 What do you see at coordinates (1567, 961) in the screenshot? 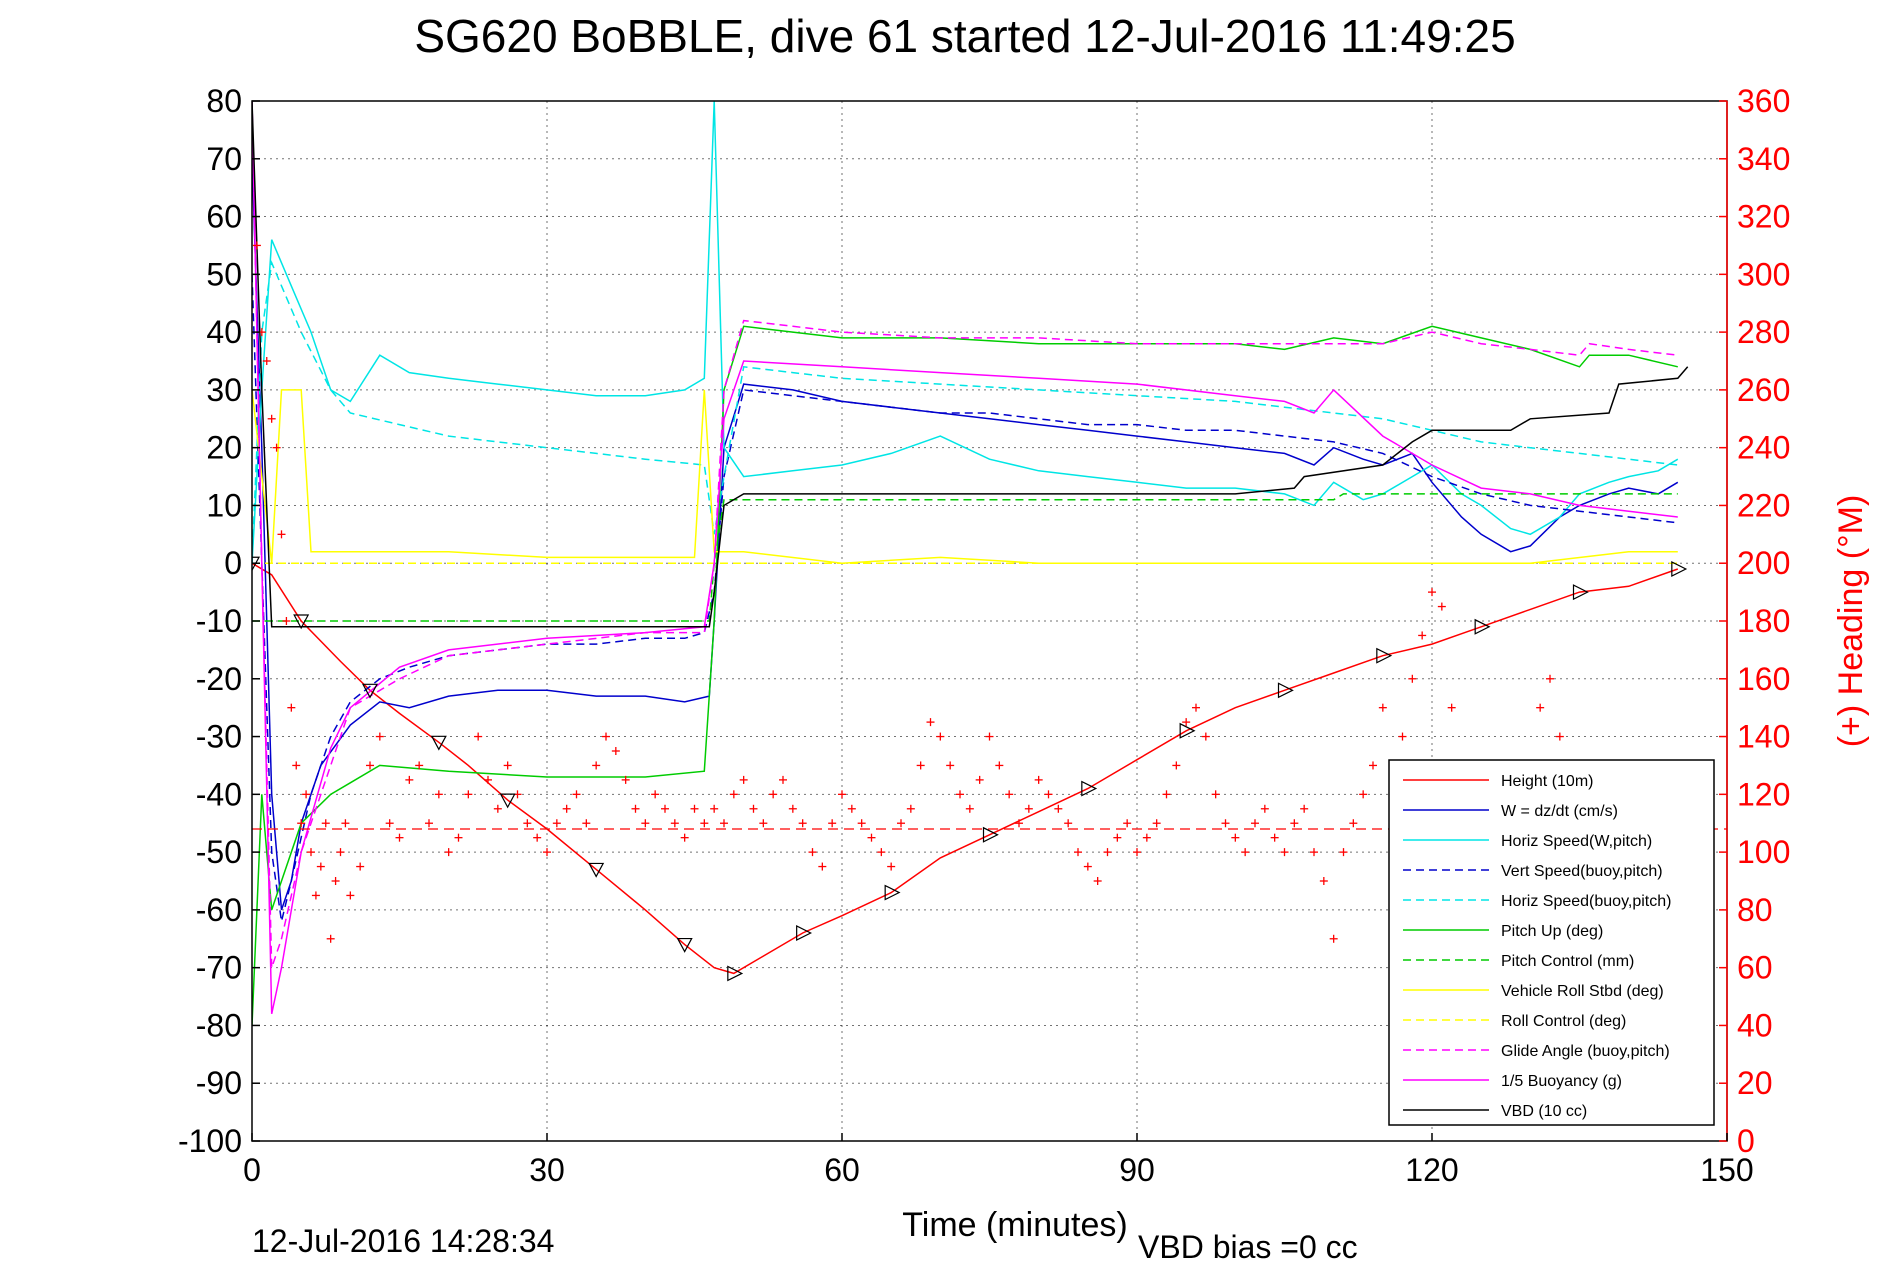
I see `legend-label: Pitch Control (mm)` at bounding box center [1567, 961].